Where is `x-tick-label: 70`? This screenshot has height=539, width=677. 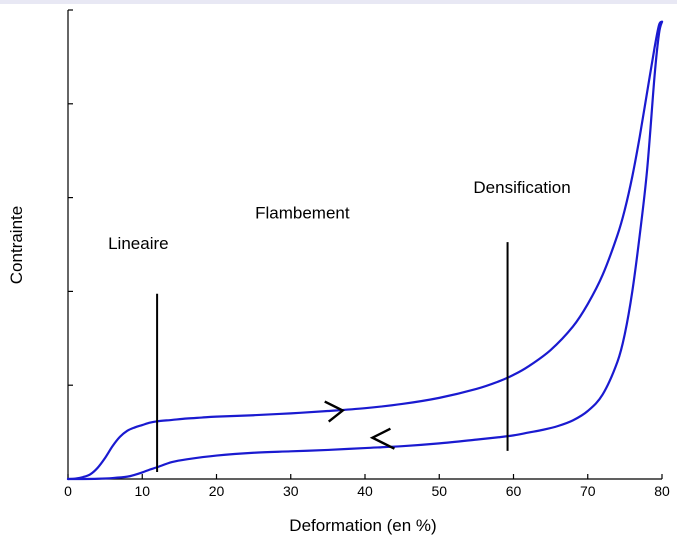 x-tick-label: 70 is located at coordinates (588, 491).